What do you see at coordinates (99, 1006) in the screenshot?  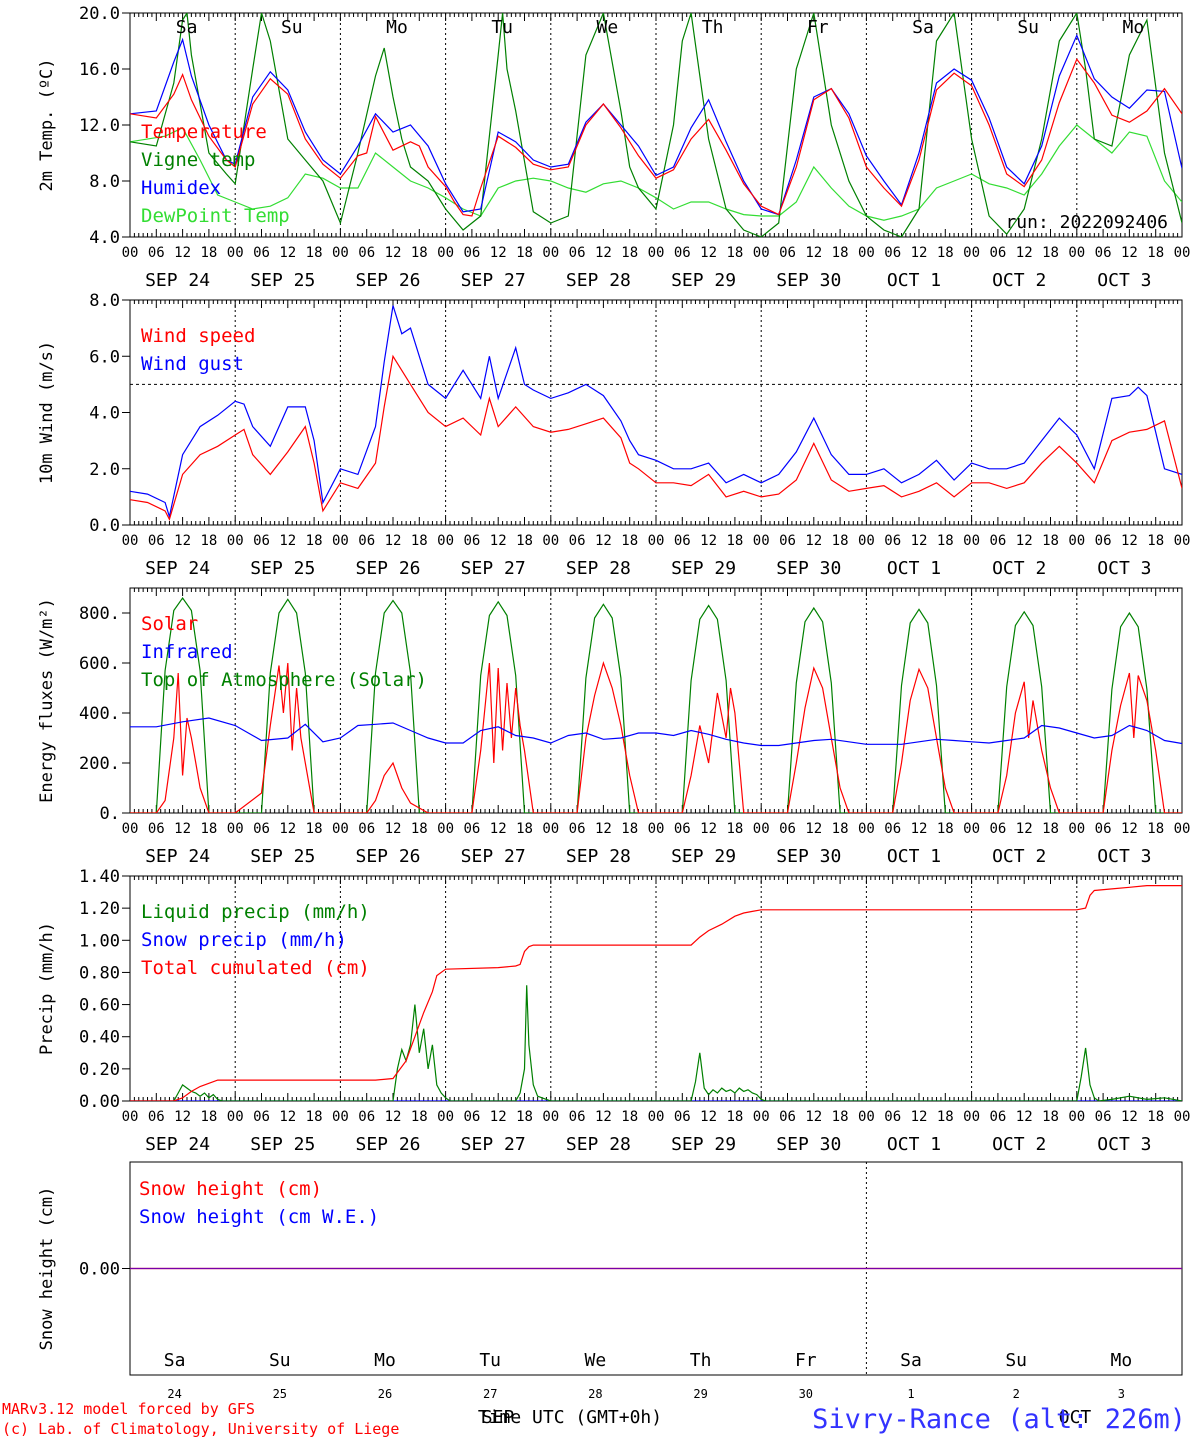 I see `y-tick-label: 0.60` at bounding box center [99, 1006].